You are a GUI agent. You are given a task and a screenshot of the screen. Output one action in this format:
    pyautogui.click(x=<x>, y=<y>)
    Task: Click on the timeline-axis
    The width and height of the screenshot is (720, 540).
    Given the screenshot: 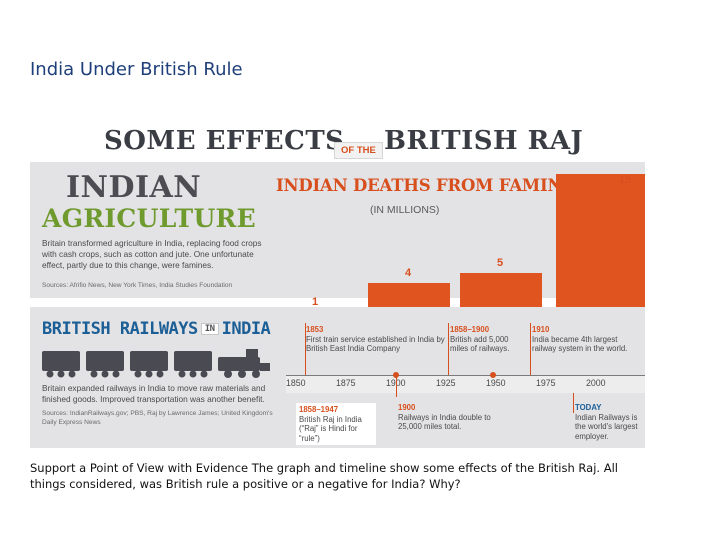 What is the action you would take?
    pyautogui.click(x=465, y=375)
    